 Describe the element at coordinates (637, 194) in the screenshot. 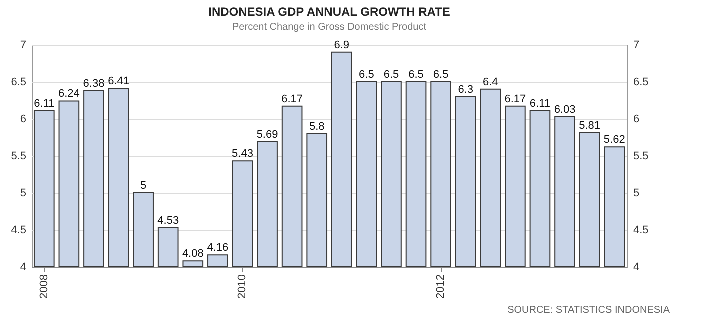

I see `y2-tick-label: 5` at that location.